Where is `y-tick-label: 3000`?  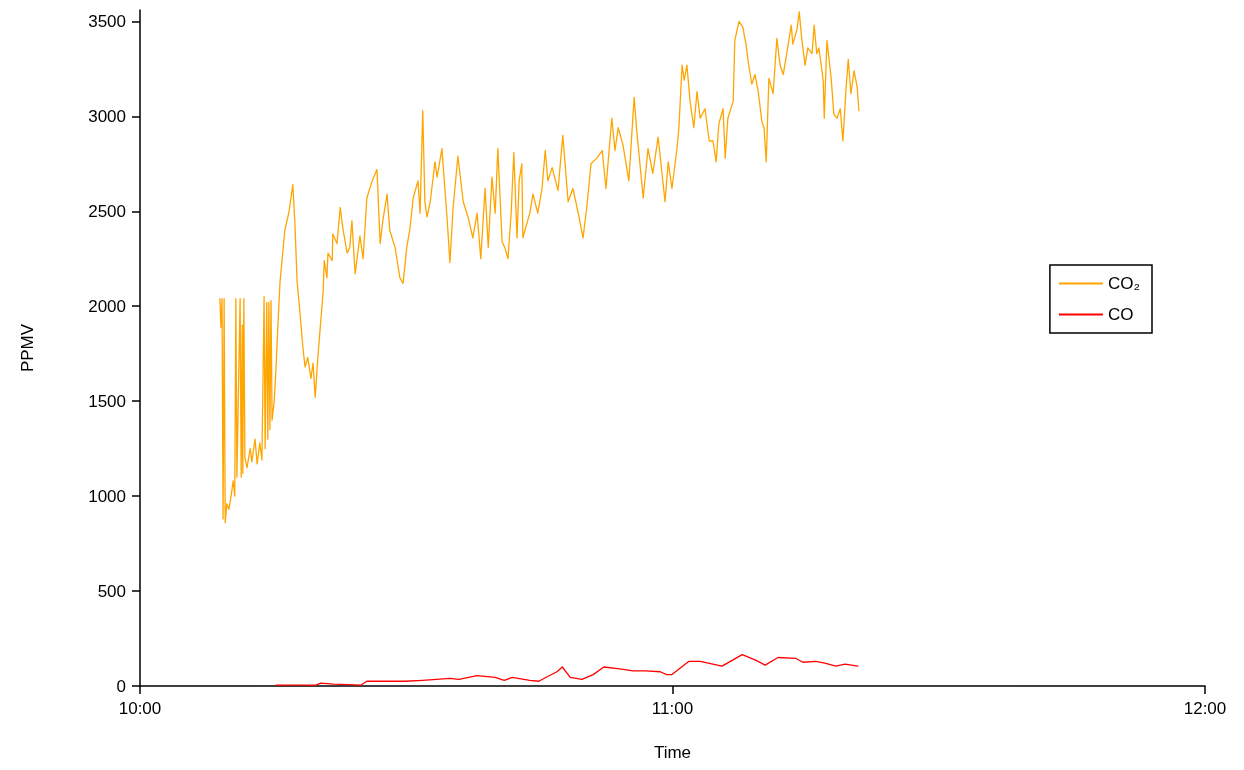
y-tick-label: 3000 is located at coordinates (107, 116).